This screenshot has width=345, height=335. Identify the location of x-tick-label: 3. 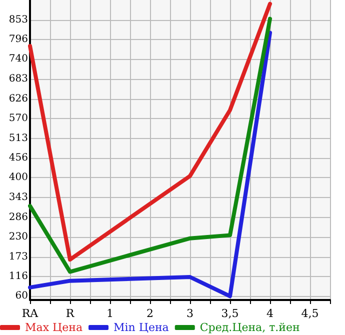
(190, 313).